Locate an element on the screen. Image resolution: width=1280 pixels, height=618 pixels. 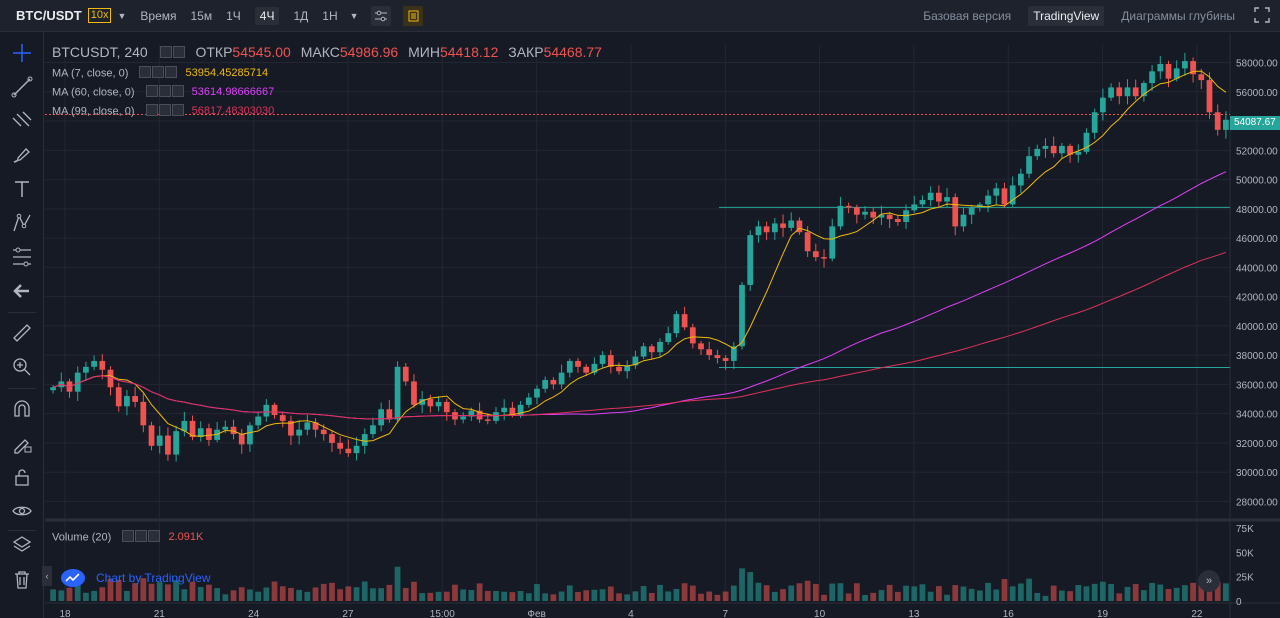
view-tab-2: Диаграммы глубины is located at coordinates (1178, 16).